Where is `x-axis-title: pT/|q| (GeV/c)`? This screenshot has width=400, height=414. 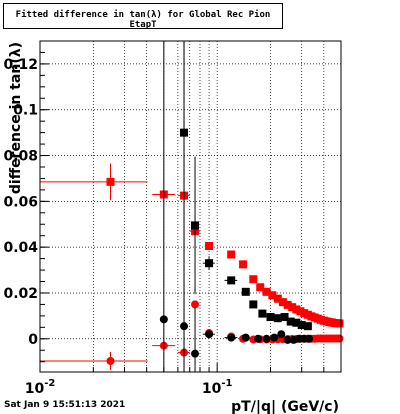 x-axis-title: pT/|q| (GeV/c) is located at coordinates (285, 406).